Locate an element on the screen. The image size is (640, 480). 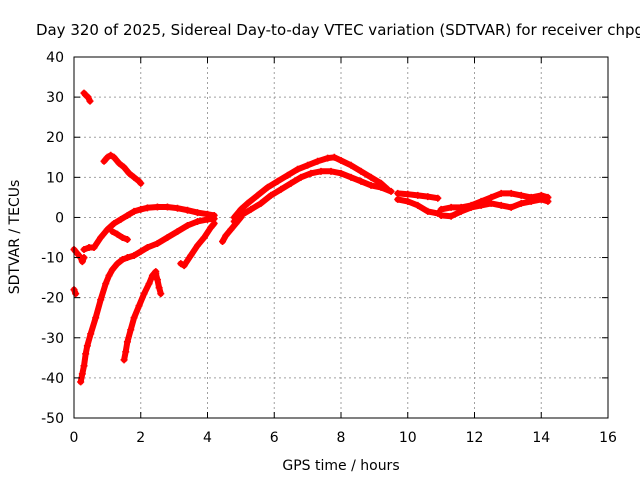
y-tick-label: 40 is located at coordinates (55, 58).